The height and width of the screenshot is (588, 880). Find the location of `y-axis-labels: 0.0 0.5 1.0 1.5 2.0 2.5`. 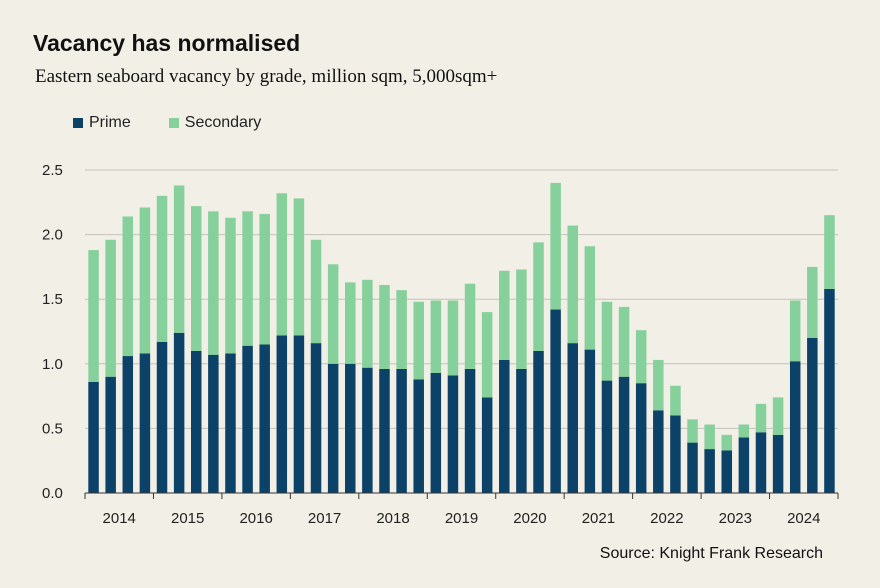

y-axis-labels: 0.0 0.5 1.0 1.5 2.0 2.5 is located at coordinates (52, 332).